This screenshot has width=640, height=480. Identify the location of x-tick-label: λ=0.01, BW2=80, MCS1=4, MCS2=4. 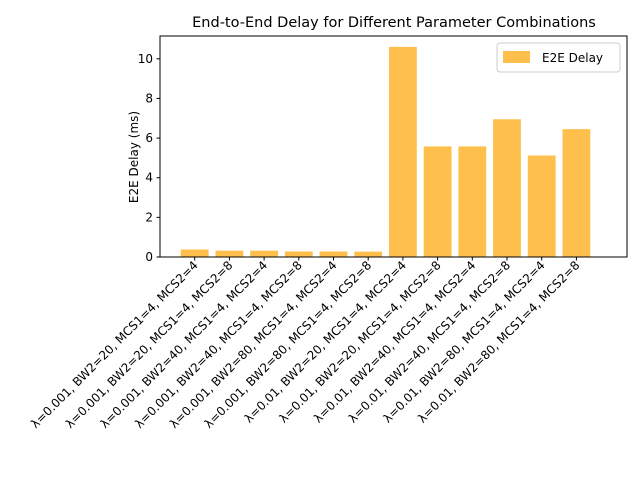
(463, 341).